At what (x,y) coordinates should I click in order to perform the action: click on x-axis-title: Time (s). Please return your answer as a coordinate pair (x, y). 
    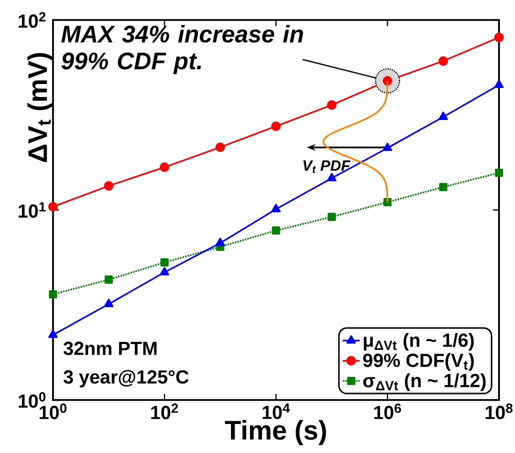
    Looking at the image, I should click on (275, 433).